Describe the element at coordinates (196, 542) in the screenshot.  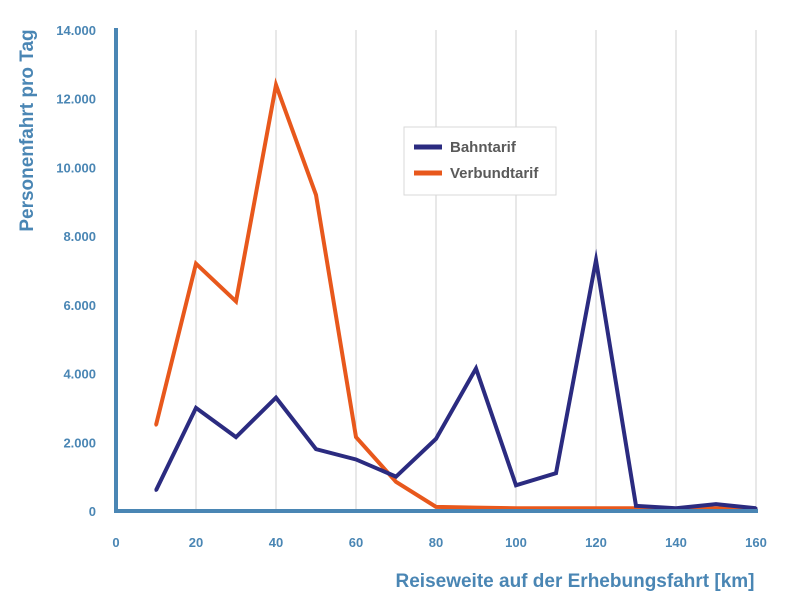
I see `x-tick-label: 20` at that location.